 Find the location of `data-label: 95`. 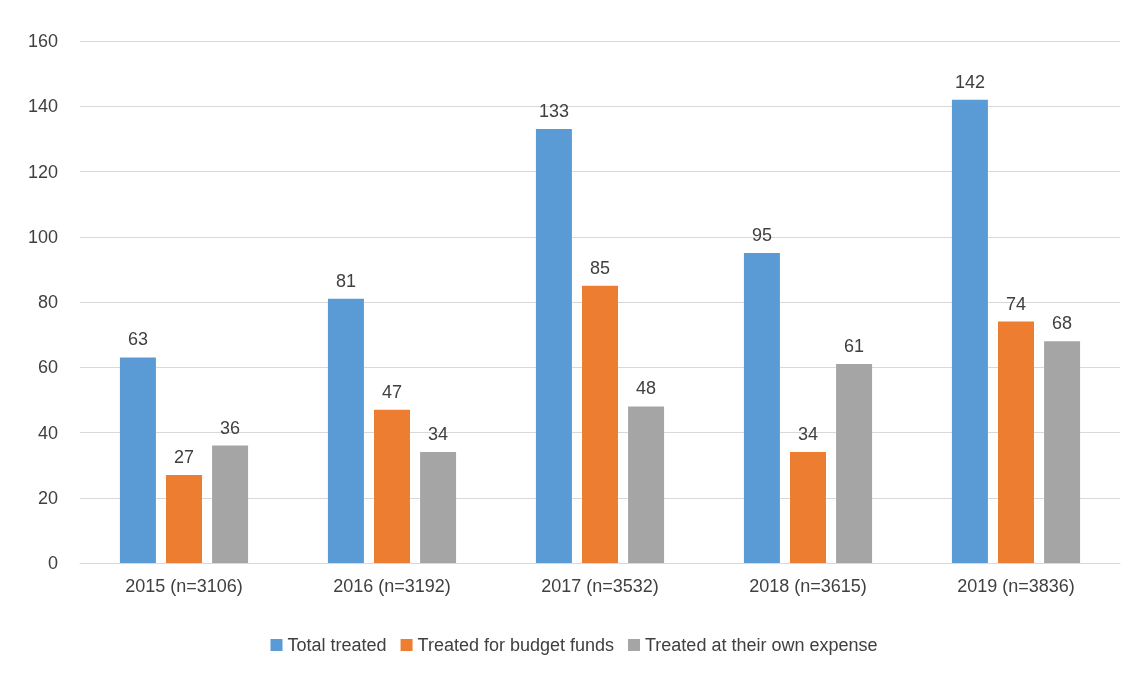

data-label: 95 is located at coordinates (761, 235).